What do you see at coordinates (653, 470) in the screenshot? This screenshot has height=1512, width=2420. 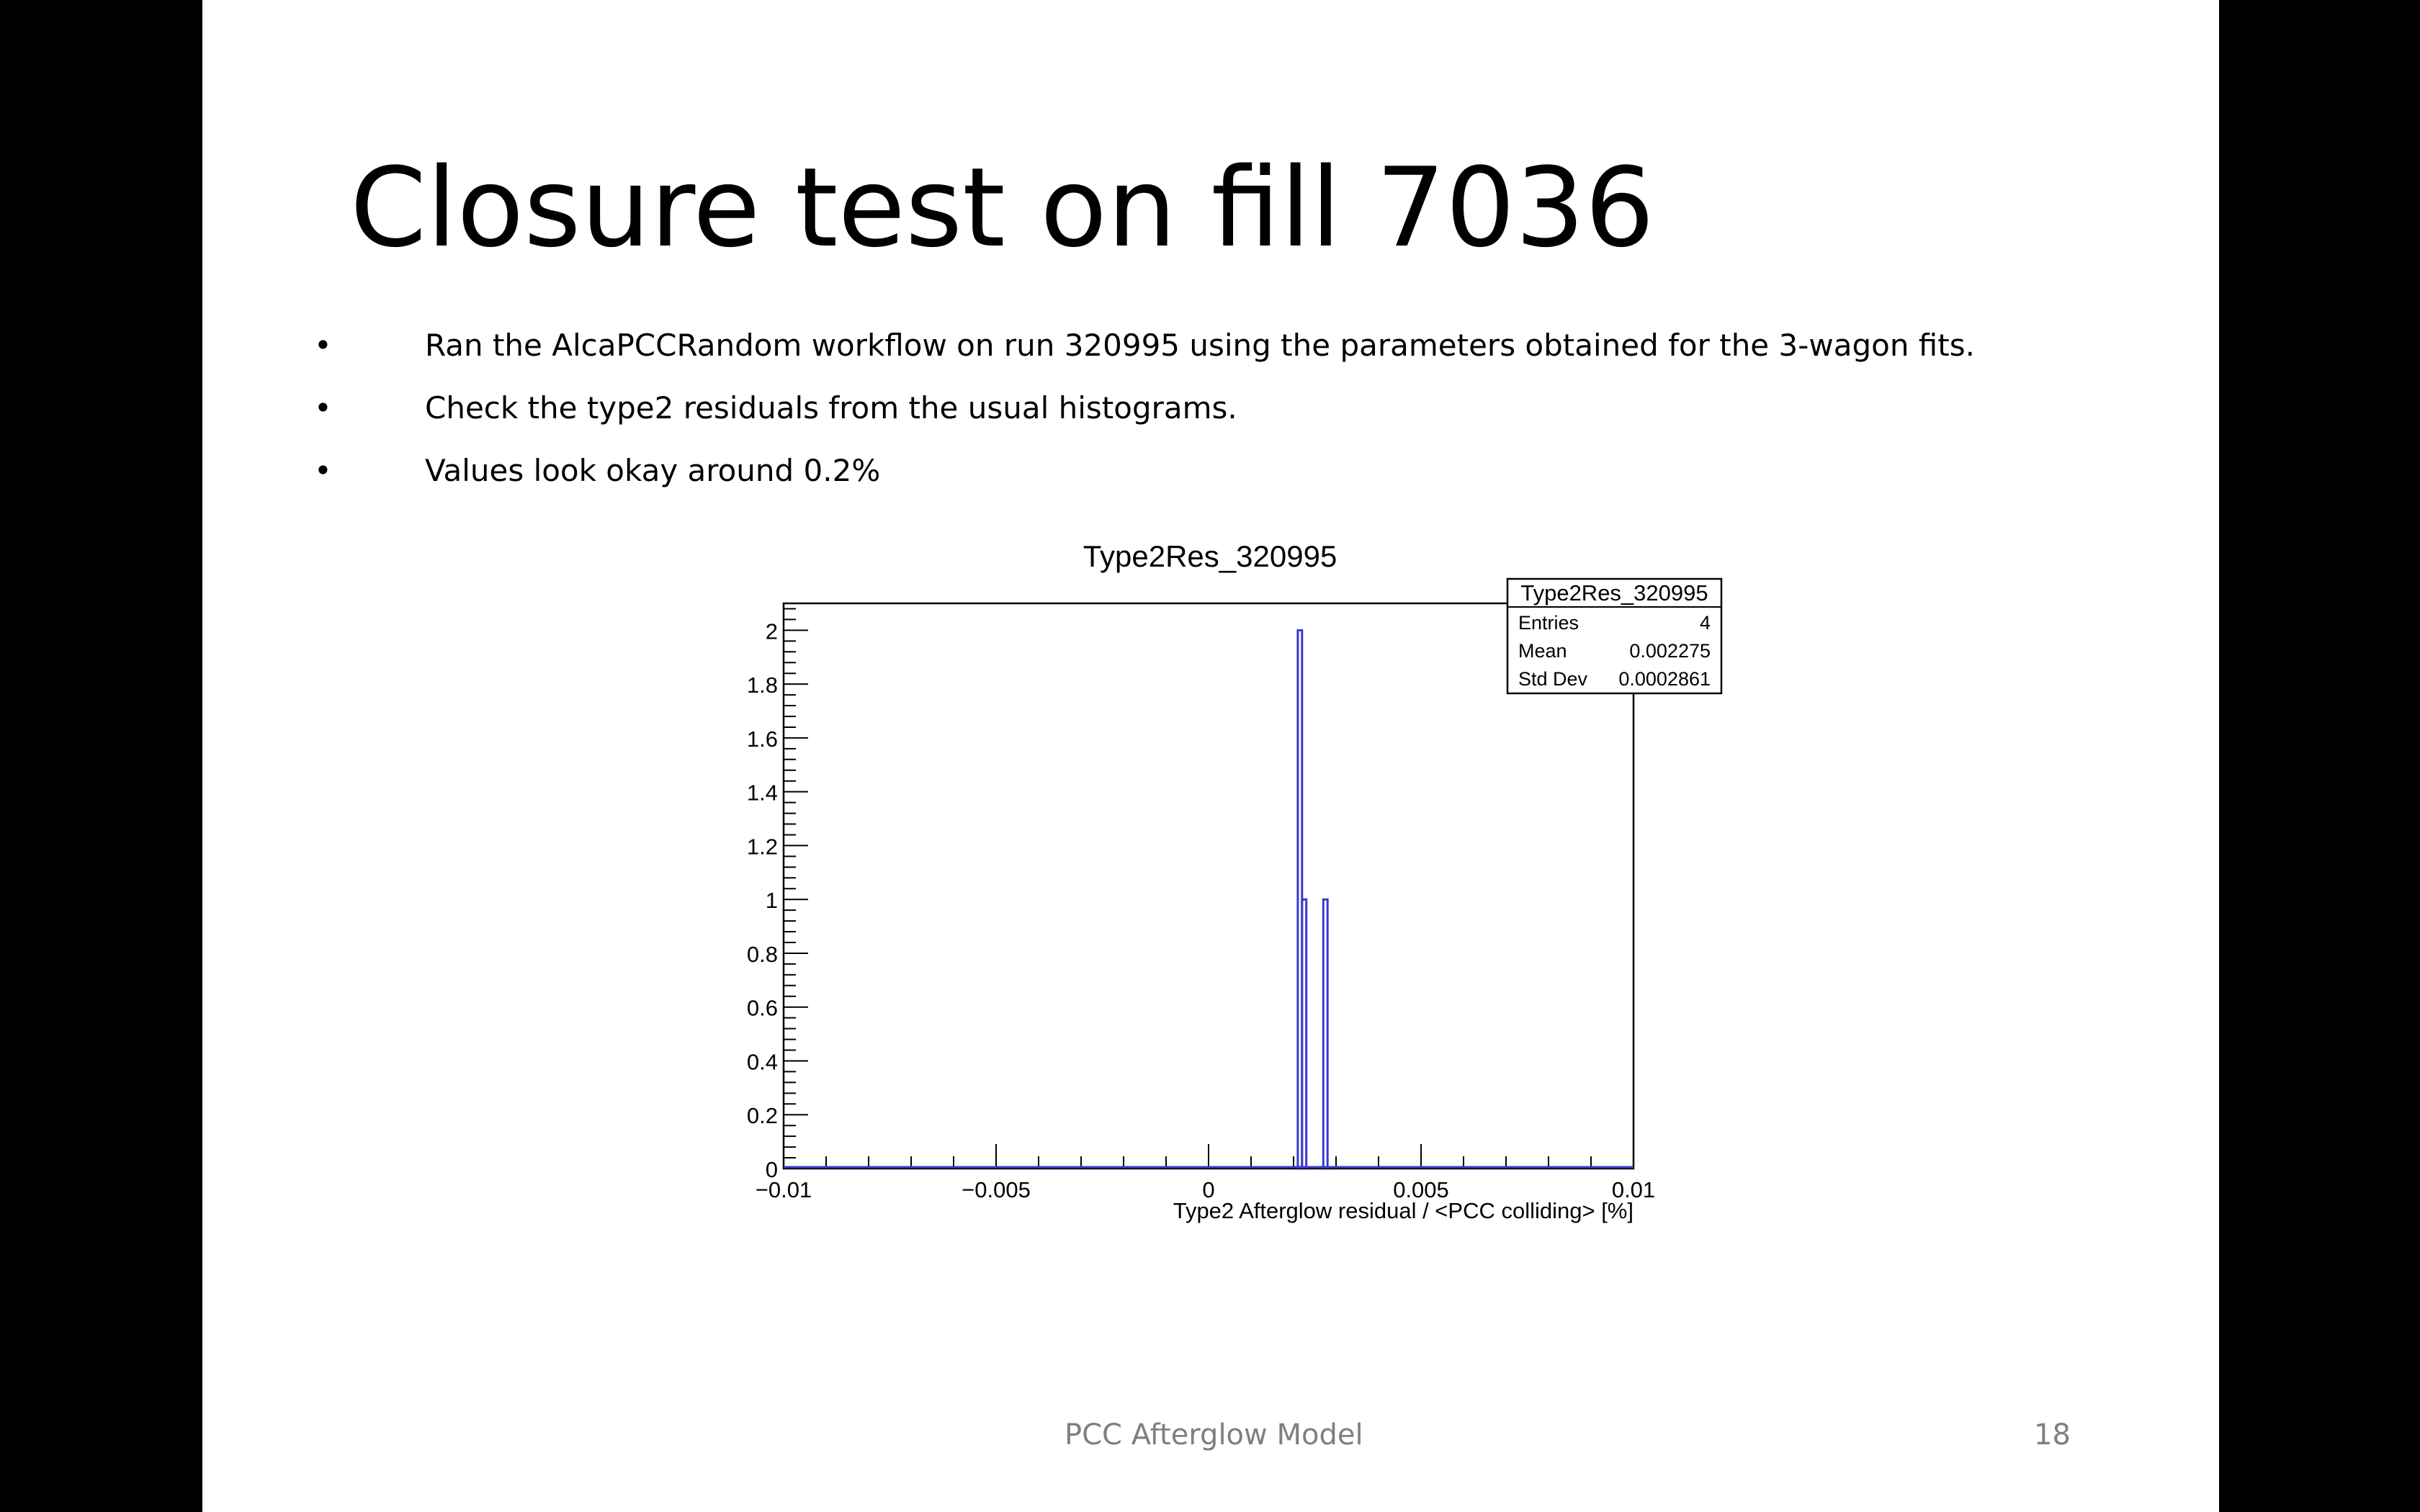 I see `bullet-text: Values look okay around 0.2%` at bounding box center [653, 470].